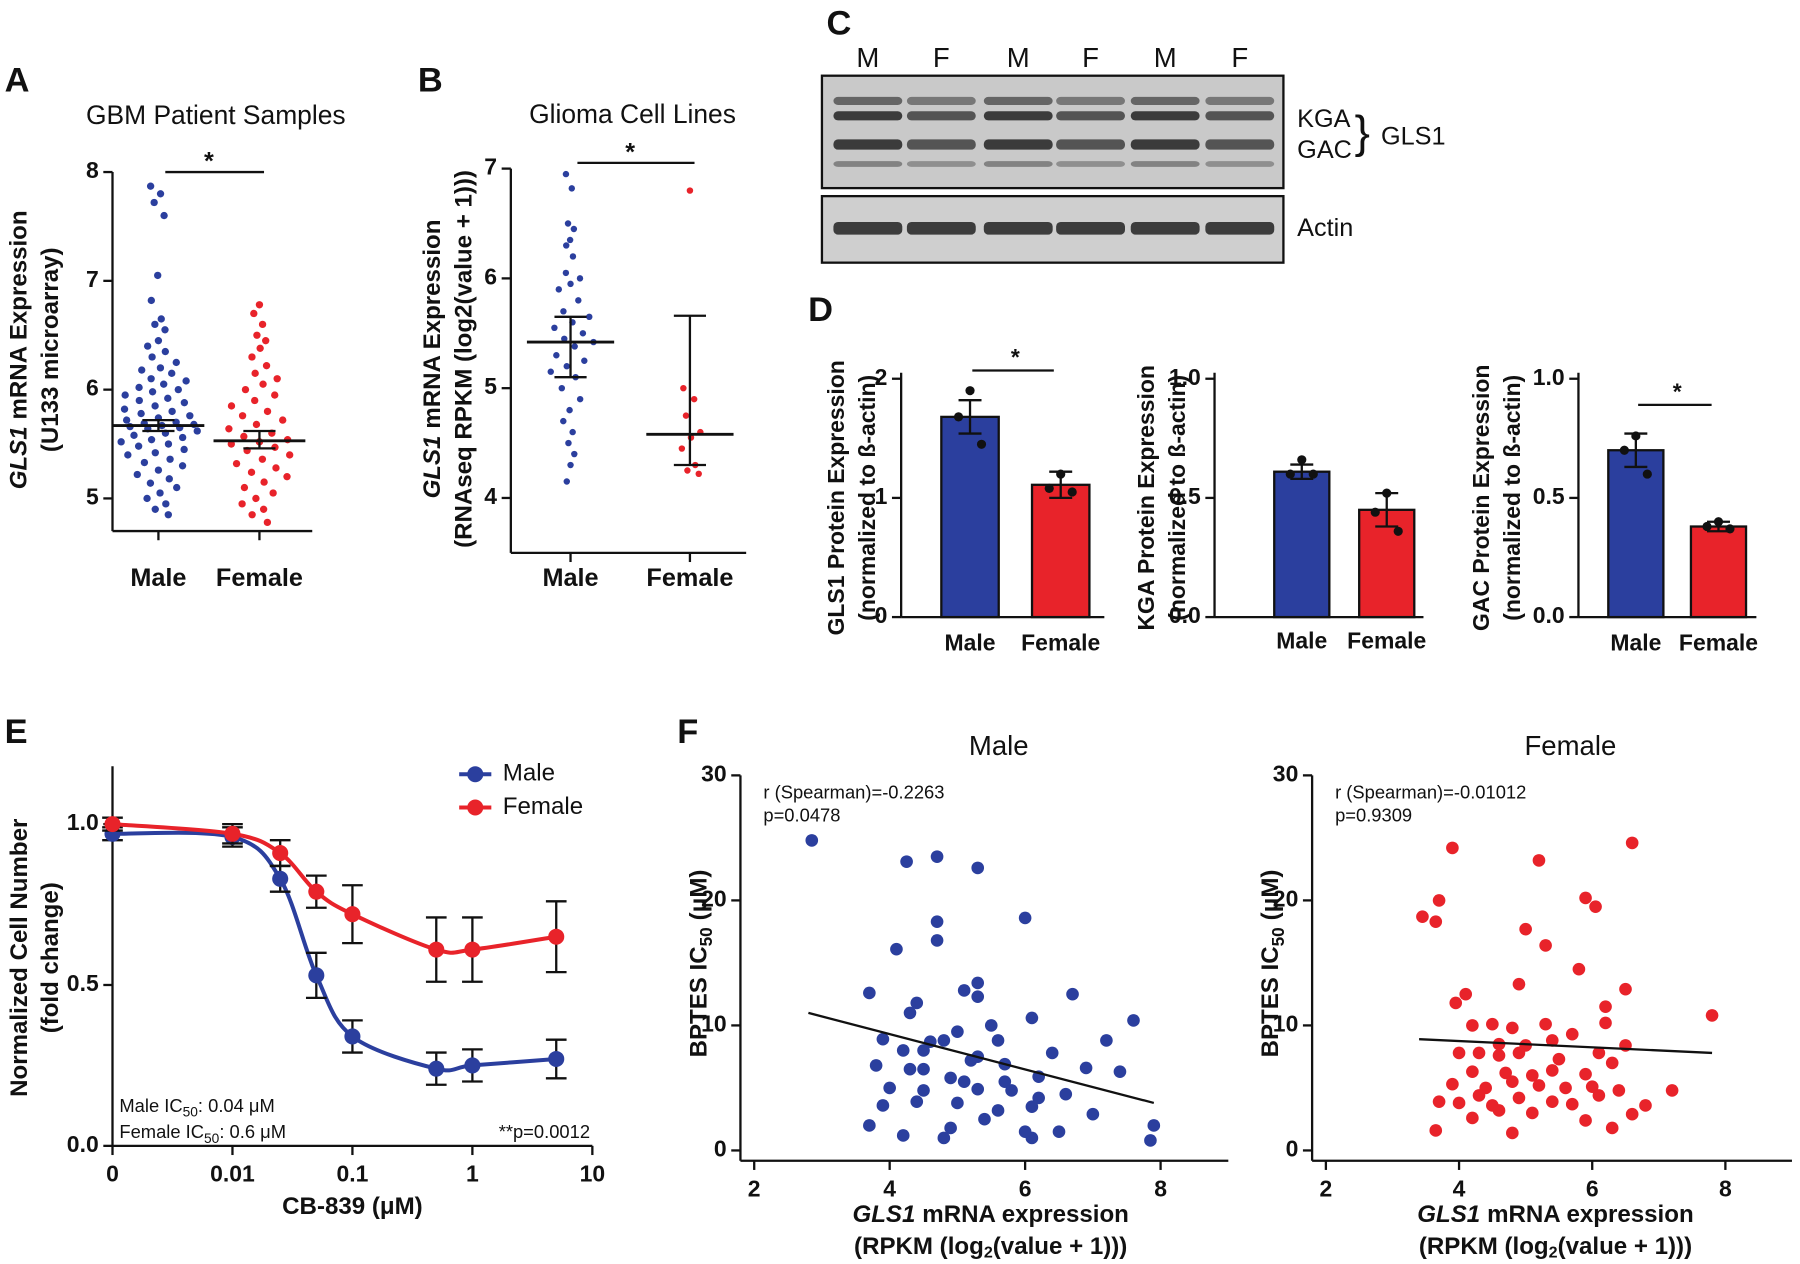  I want to click on x-tick-label: 4, so click(889, 1189).